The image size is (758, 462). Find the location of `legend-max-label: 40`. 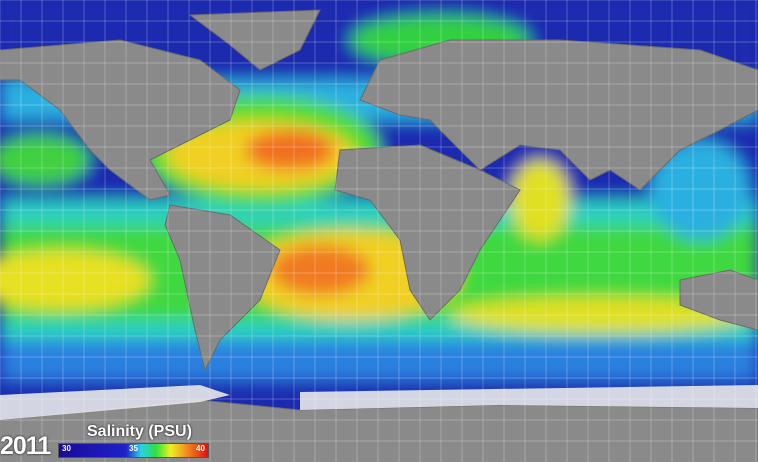

legend-max-label: 40 is located at coordinates (200, 448).